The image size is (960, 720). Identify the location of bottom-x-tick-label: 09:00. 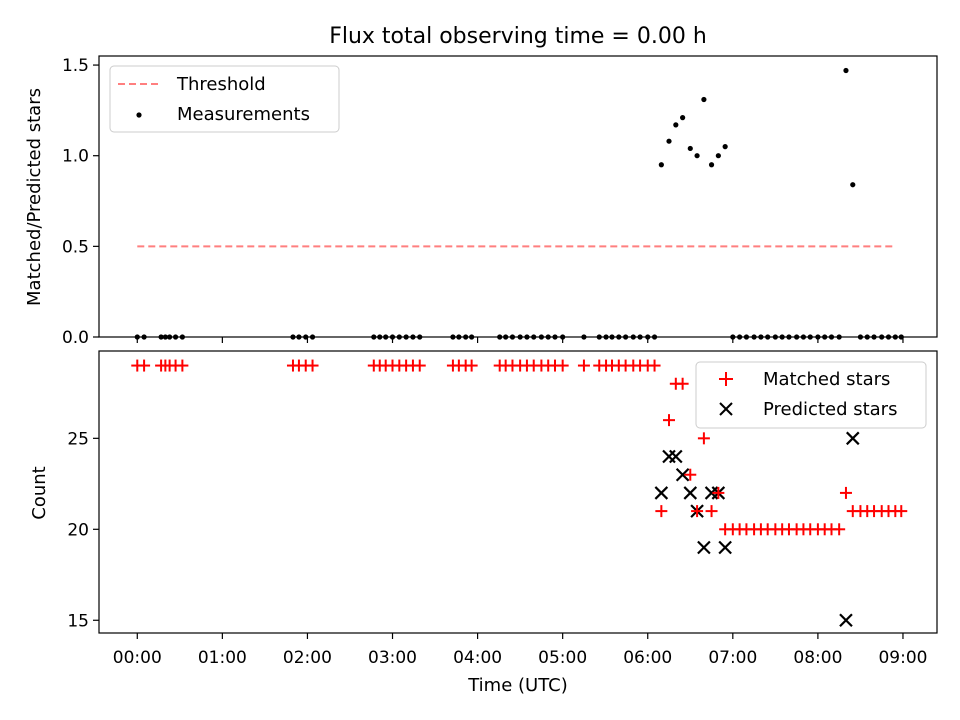
(902, 658).